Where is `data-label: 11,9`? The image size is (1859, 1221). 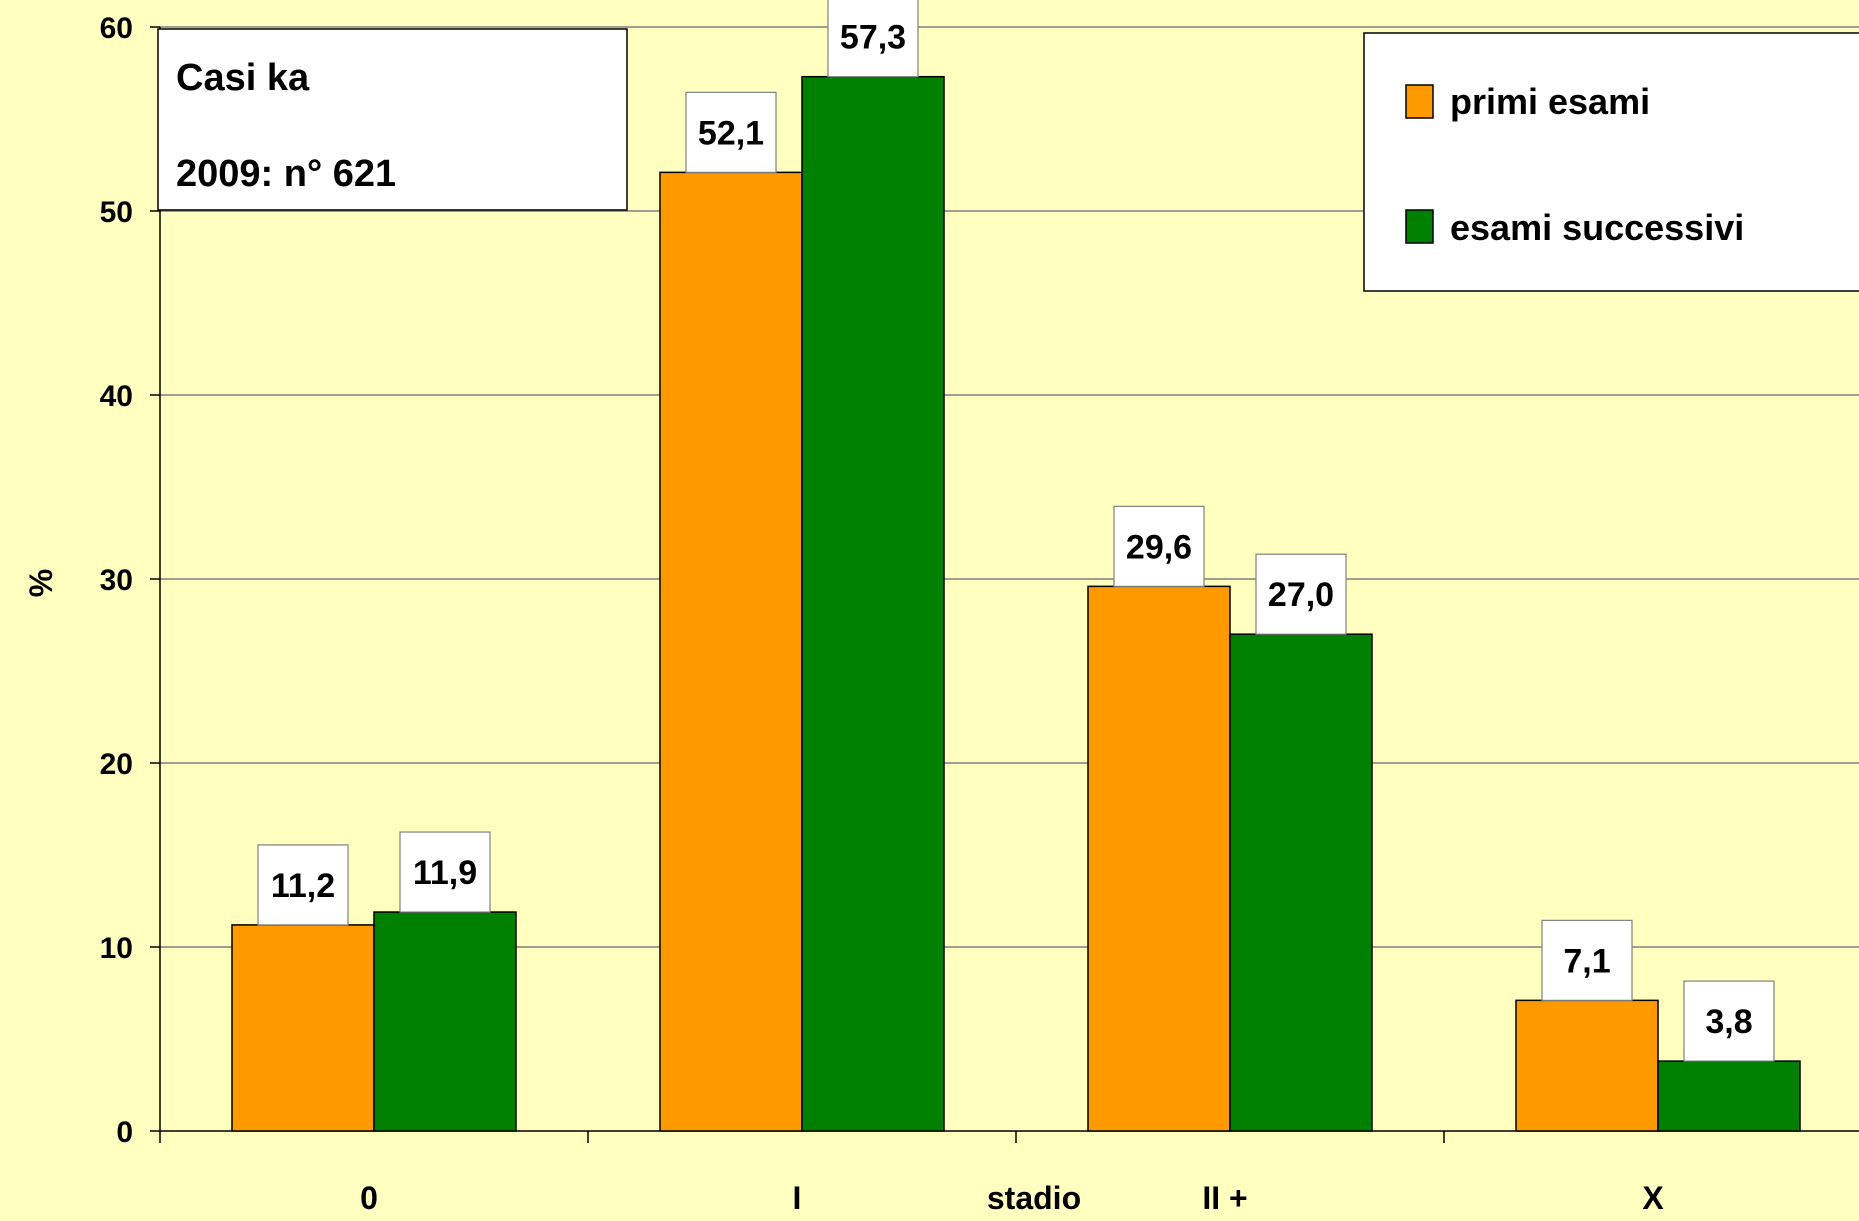
data-label: 11,9 is located at coordinates (445, 872).